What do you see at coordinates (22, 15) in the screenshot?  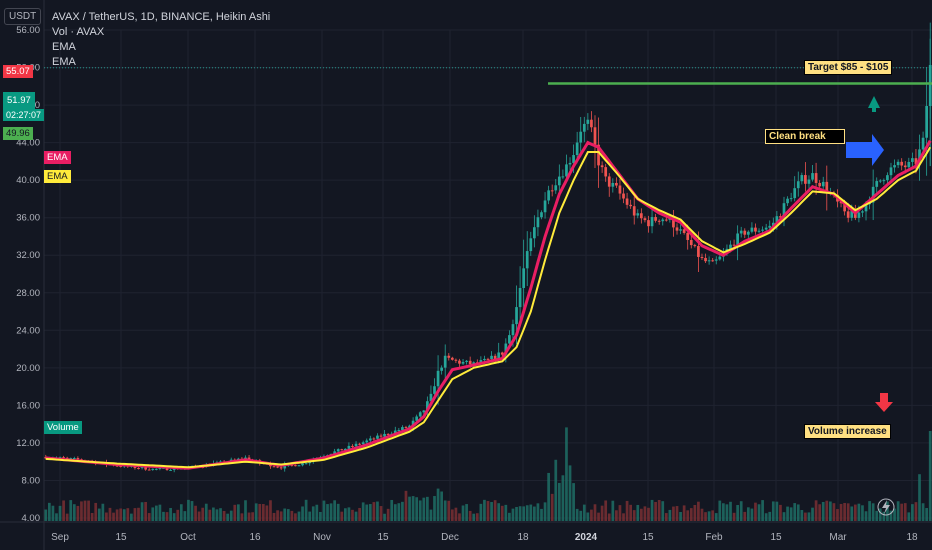 I see `currency-button: USDT` at bounding box center [22, 15].